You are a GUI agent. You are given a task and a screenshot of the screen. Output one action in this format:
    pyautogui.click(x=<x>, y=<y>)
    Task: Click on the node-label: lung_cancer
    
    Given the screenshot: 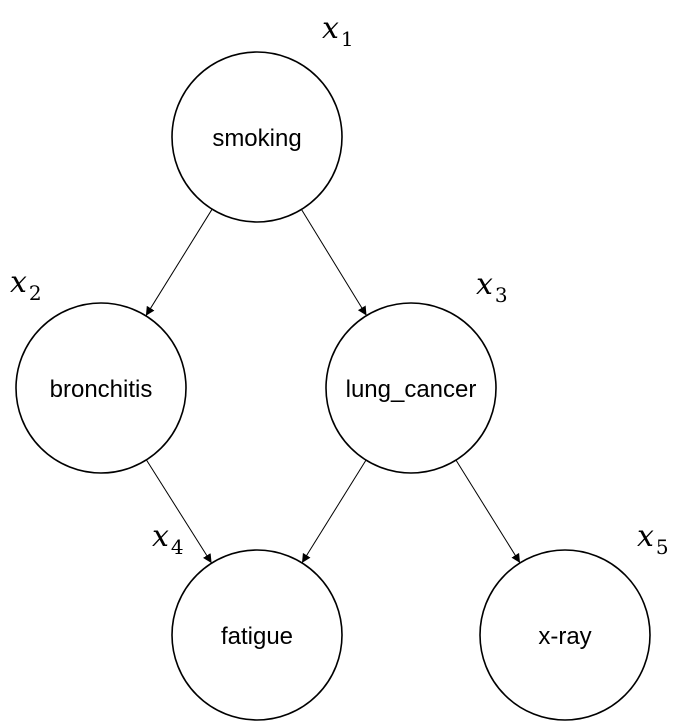 What is the action you would take?
    pyautogui.click(x=411, y=389)
    